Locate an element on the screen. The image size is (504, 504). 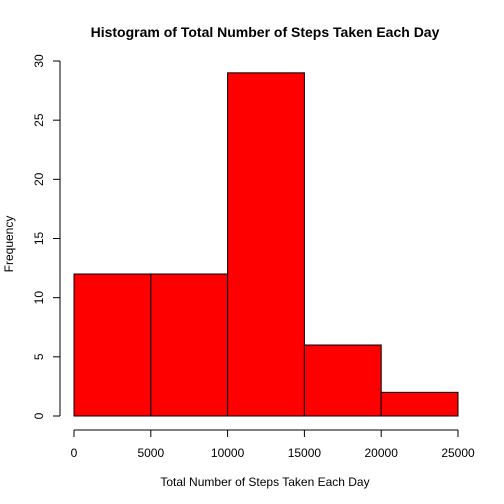
x-axis: 0 5000 10000 15000 20000 25000 is located at coordinates (273, 444).